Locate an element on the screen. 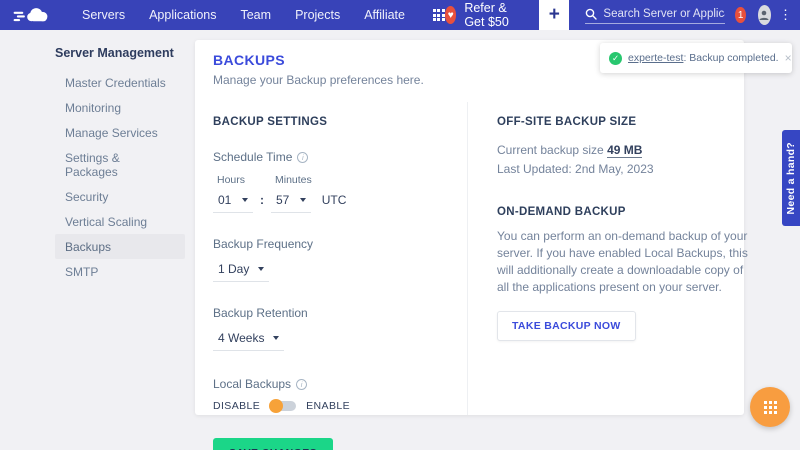 This screenshot has width=800, height=450. sidebar-item-smtp: SMTP is located at coordinates (82, 271).